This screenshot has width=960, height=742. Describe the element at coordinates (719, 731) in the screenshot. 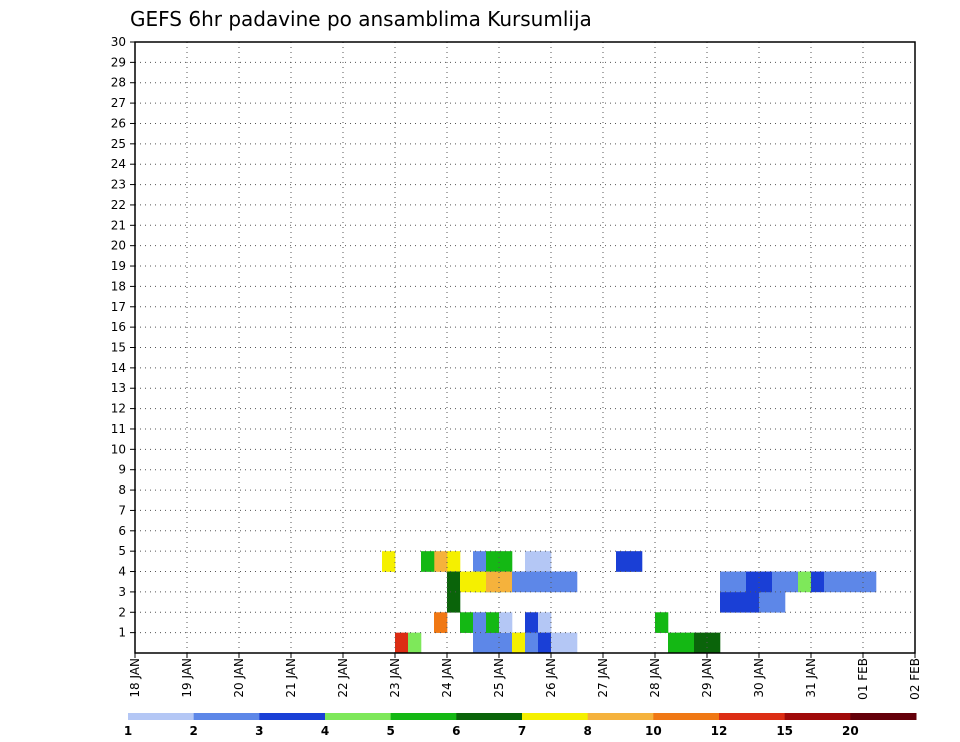

I see `colorbar-label: 12` at that location.